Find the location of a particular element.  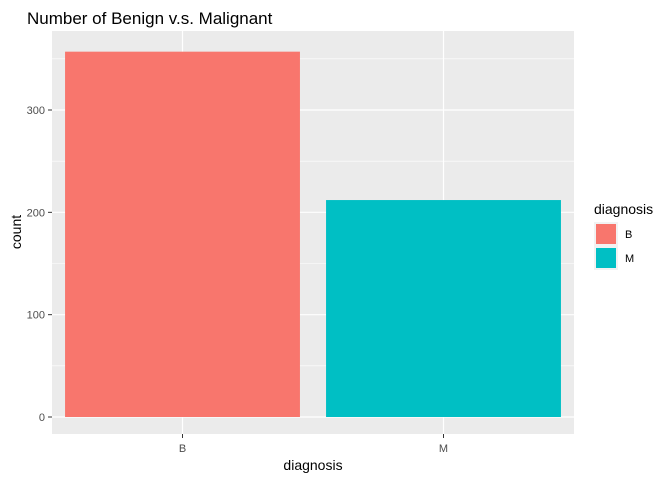

legend-swatch-B is located at coordinates (606, 234).